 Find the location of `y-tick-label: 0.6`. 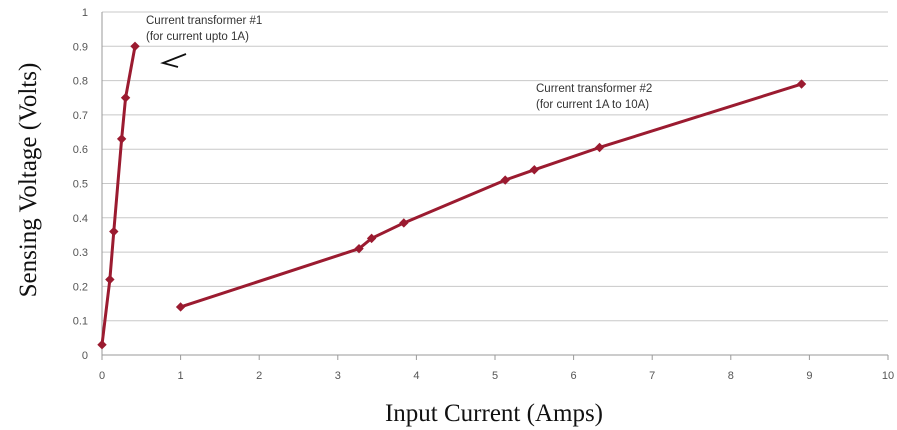

y-tick-label: 0.6 is located at coordinates (80, 150).